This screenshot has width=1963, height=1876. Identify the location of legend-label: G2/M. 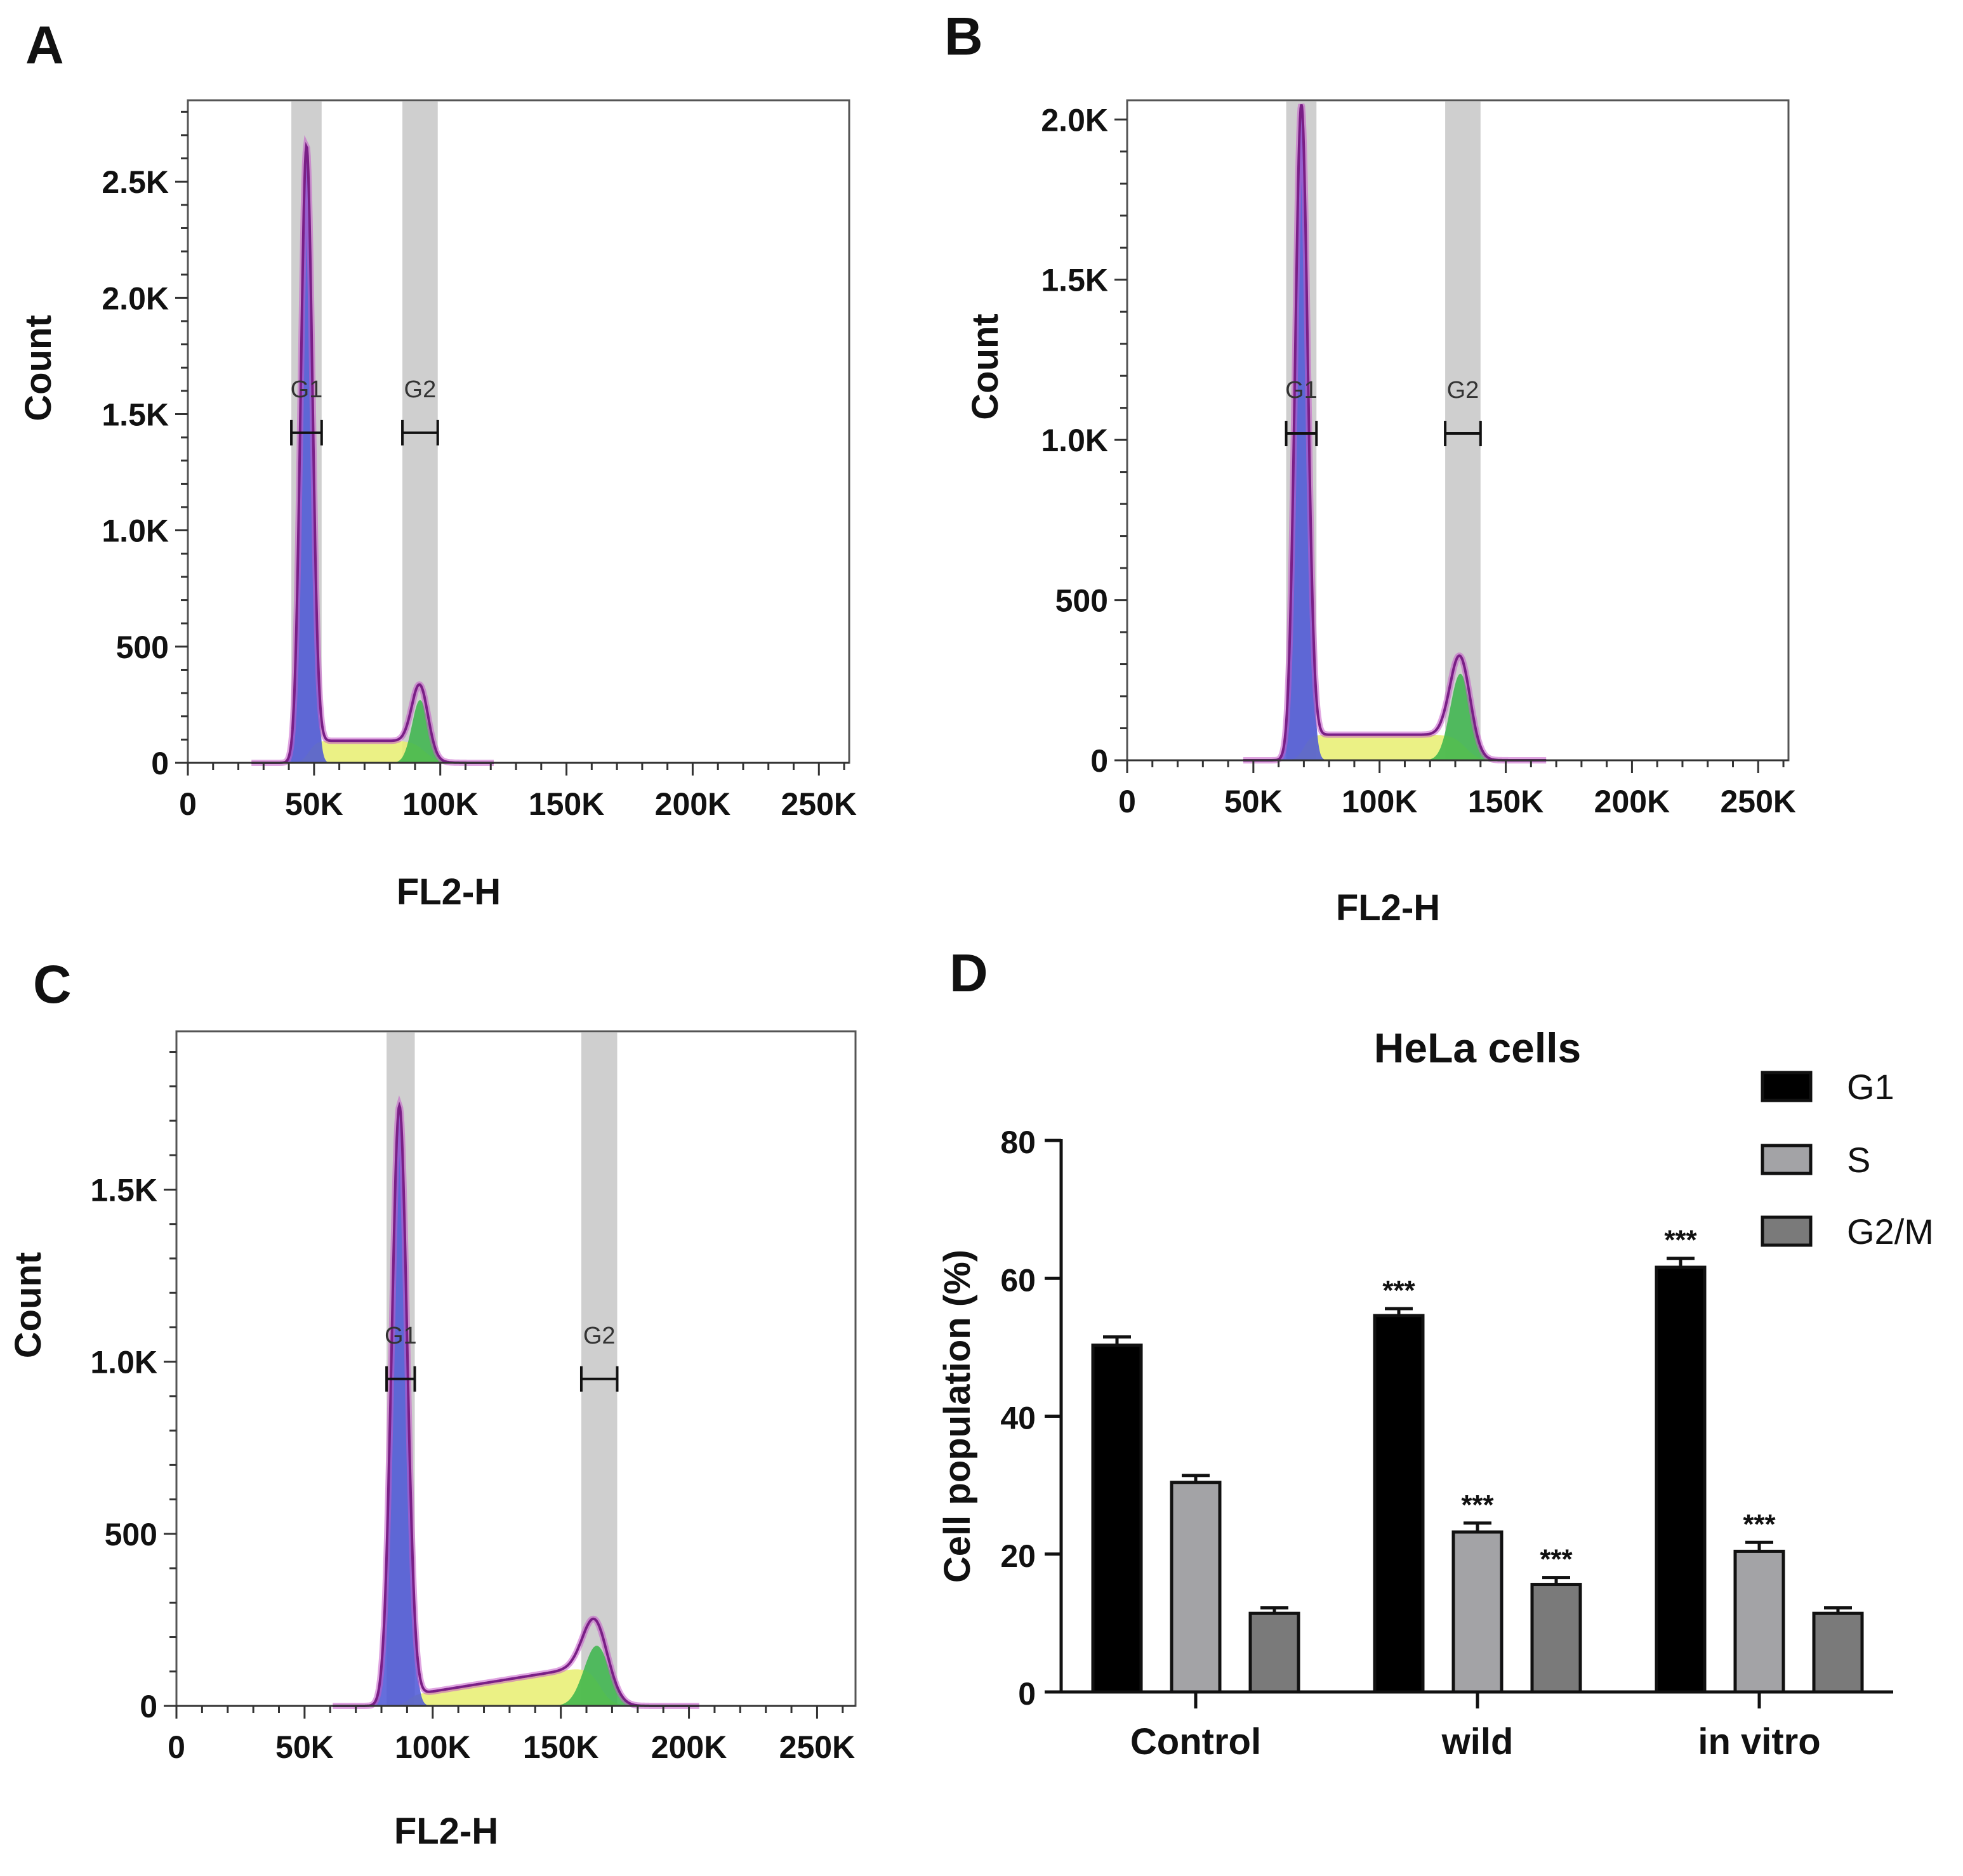
(1890, 1232).